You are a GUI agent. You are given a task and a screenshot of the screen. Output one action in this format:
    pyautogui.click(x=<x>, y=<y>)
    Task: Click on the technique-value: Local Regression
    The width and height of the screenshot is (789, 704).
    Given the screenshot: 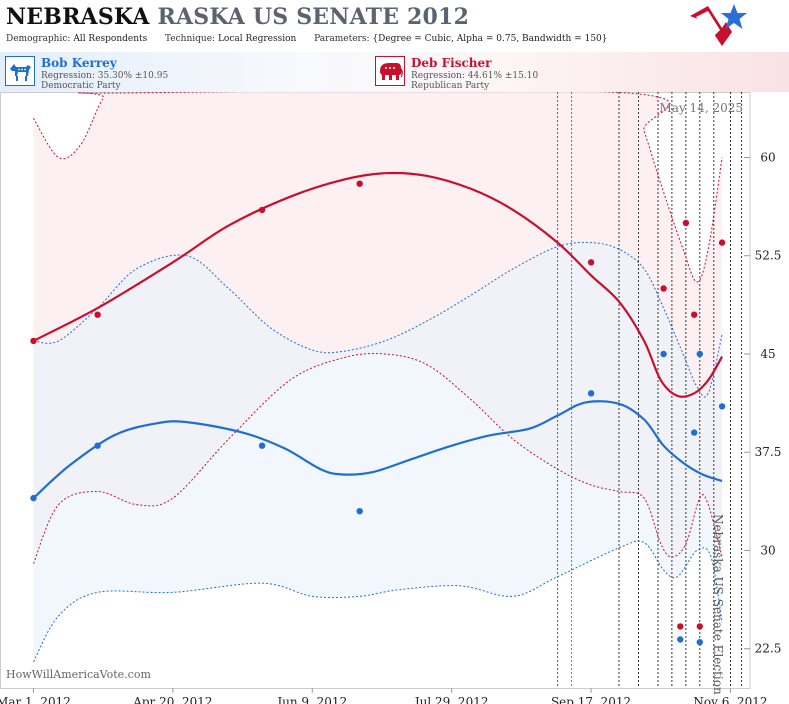 What is the action you would take?
    pyautogui.click(x=257, y=39)
    